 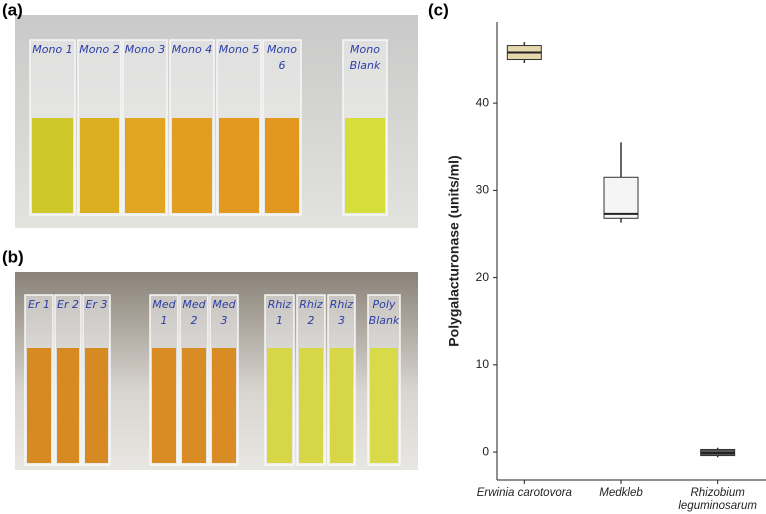 I want to click on cuvette-label: Med 3, so click(x=224, y=312).